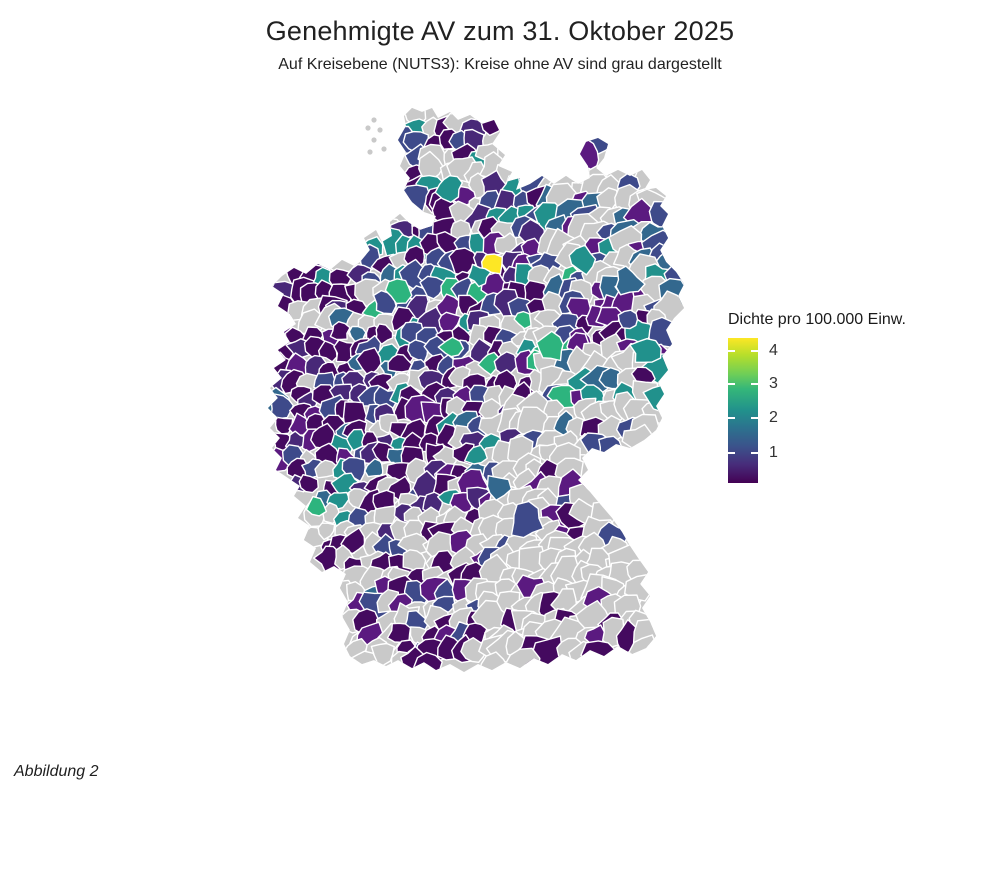 The image size is (1000, 886). I want to click on figure-caption: Abbildung 2, so click(56, 771).